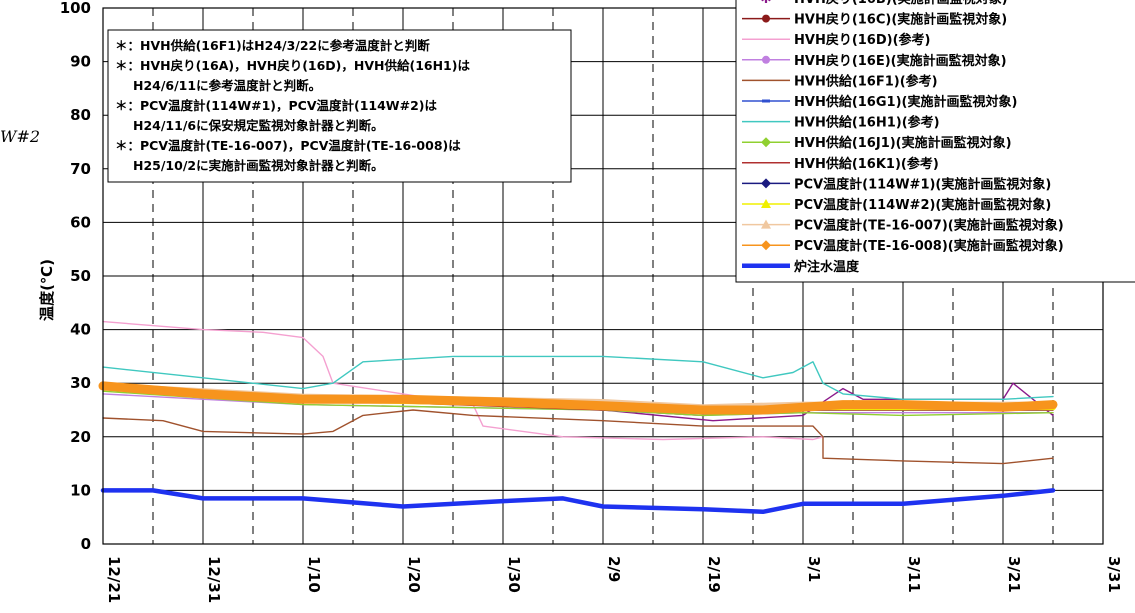 Image resolution: width=1135 pixels, height=613 pixels. Describe the element at coordinates (80, 169) in the screenshot. I see `y-tick-label: 70` at that location.